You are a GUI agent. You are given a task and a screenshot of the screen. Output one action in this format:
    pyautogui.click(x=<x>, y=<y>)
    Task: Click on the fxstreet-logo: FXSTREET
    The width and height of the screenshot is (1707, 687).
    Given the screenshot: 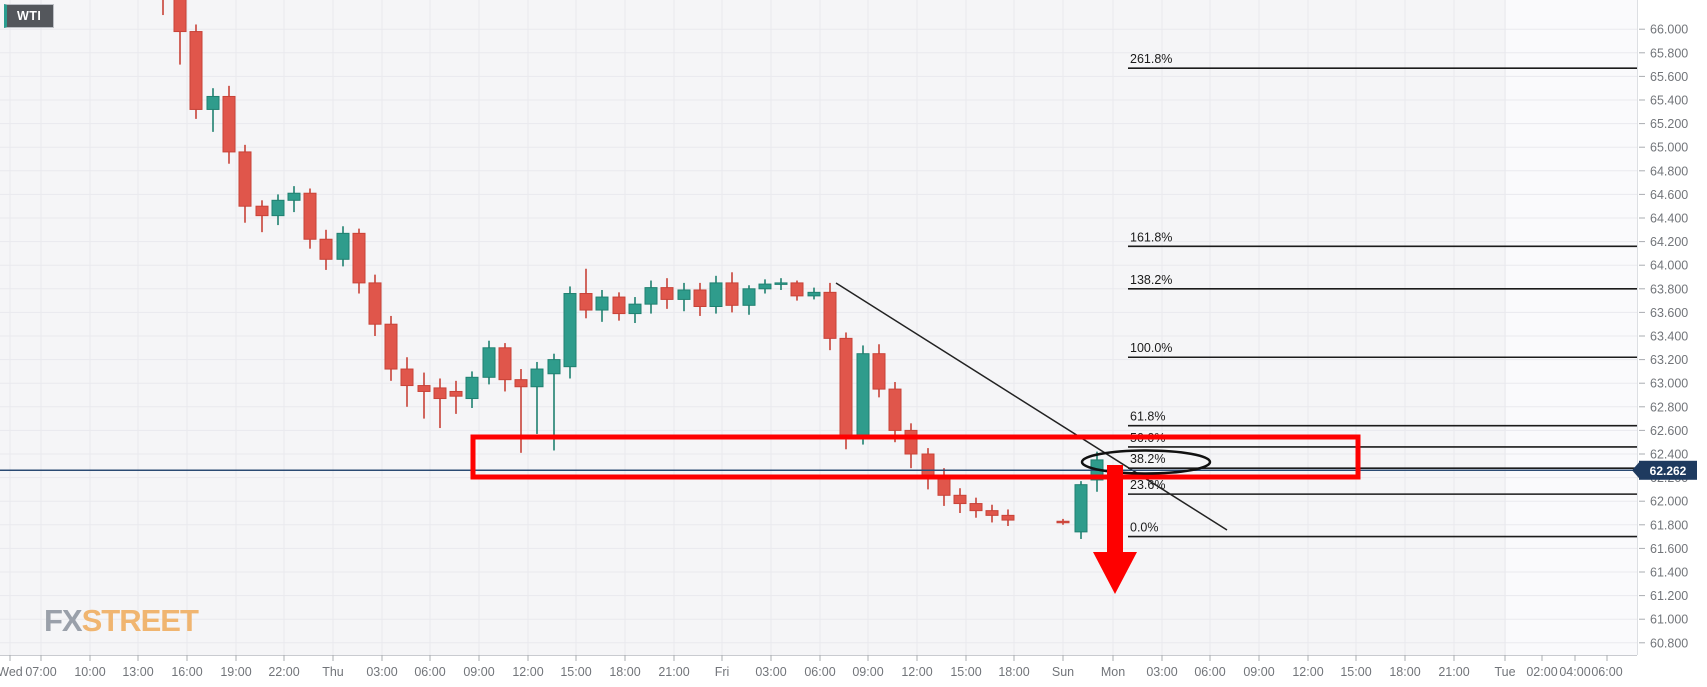 What is the action you would take?
    pyautogui.click(x=121, y=620)
    